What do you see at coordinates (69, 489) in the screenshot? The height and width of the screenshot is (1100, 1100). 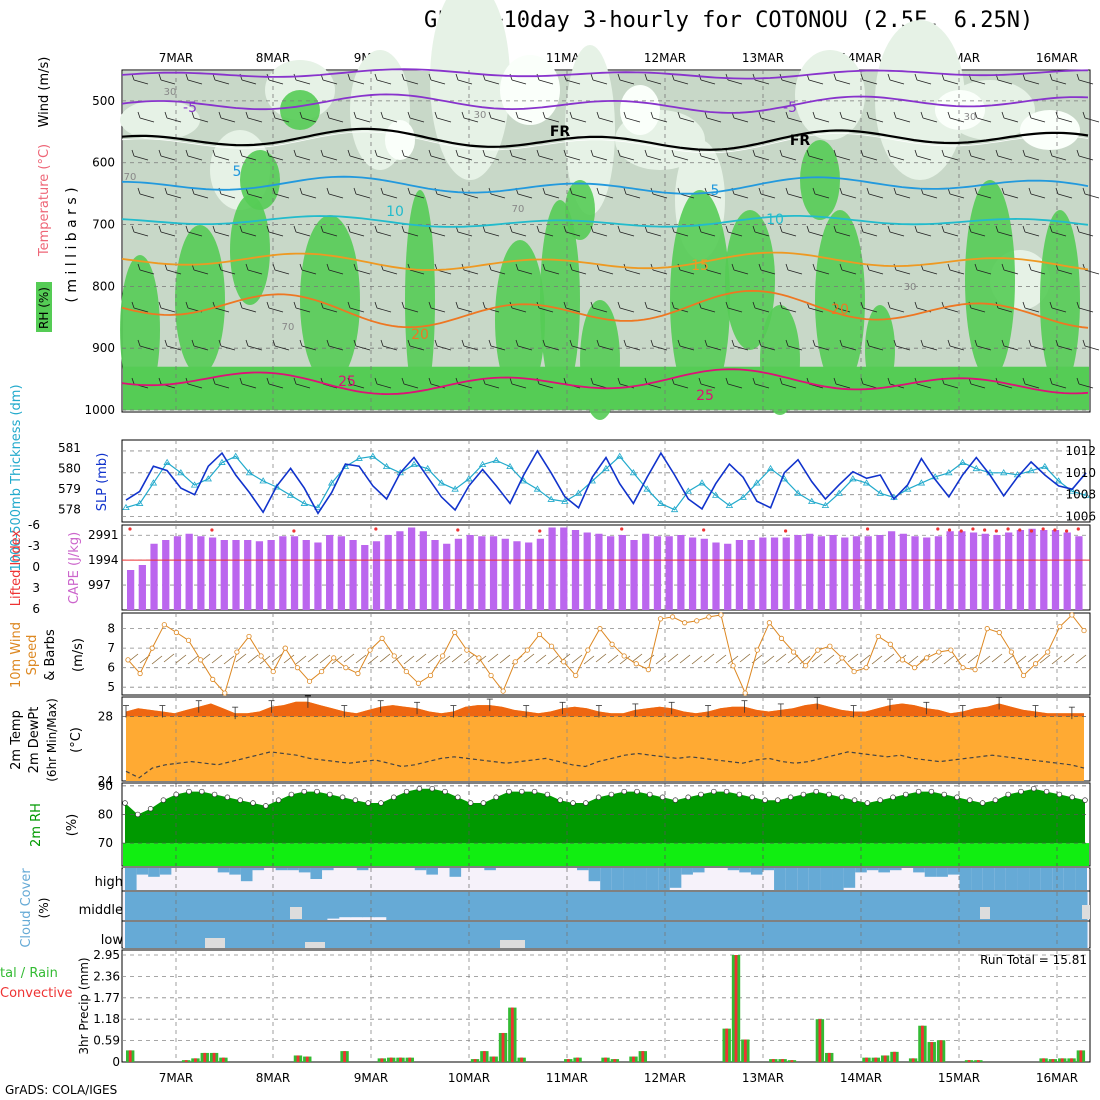 I see `thickness-tick-label: 579` at bounding box center [69, 489].